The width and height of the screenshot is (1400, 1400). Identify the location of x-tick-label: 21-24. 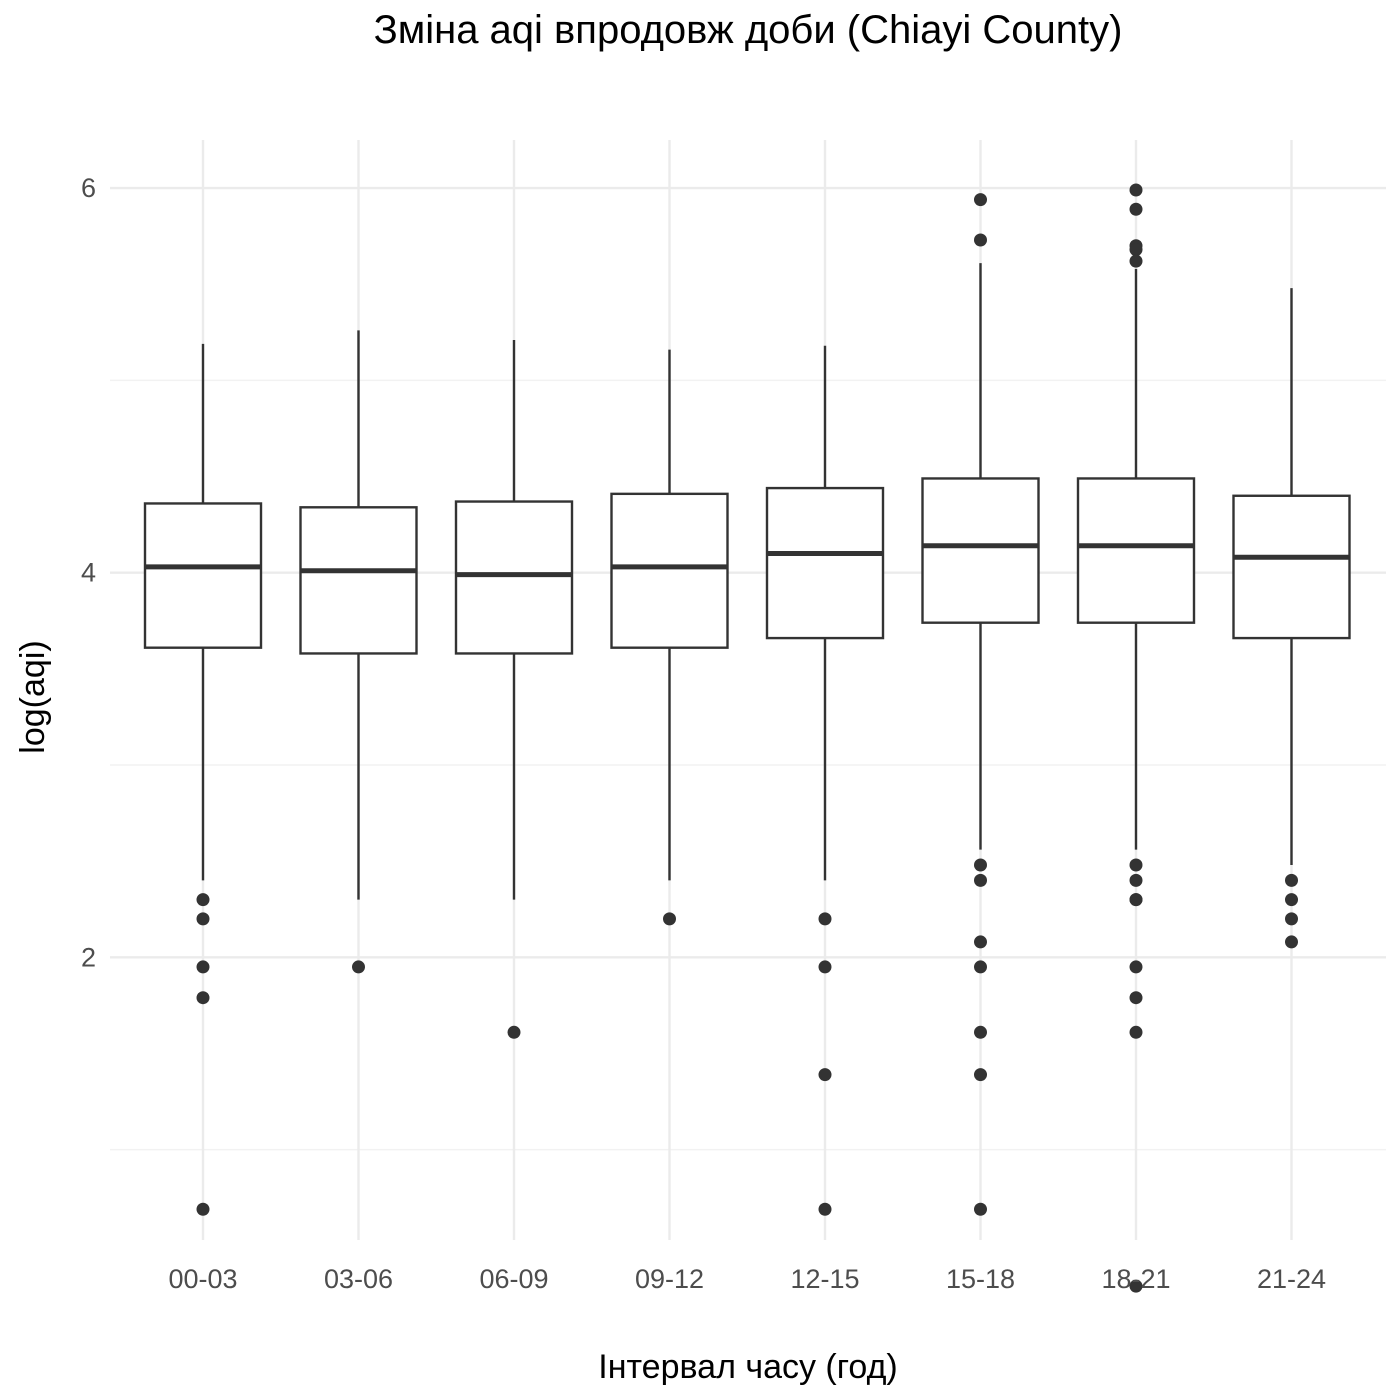
(1291, 1279).